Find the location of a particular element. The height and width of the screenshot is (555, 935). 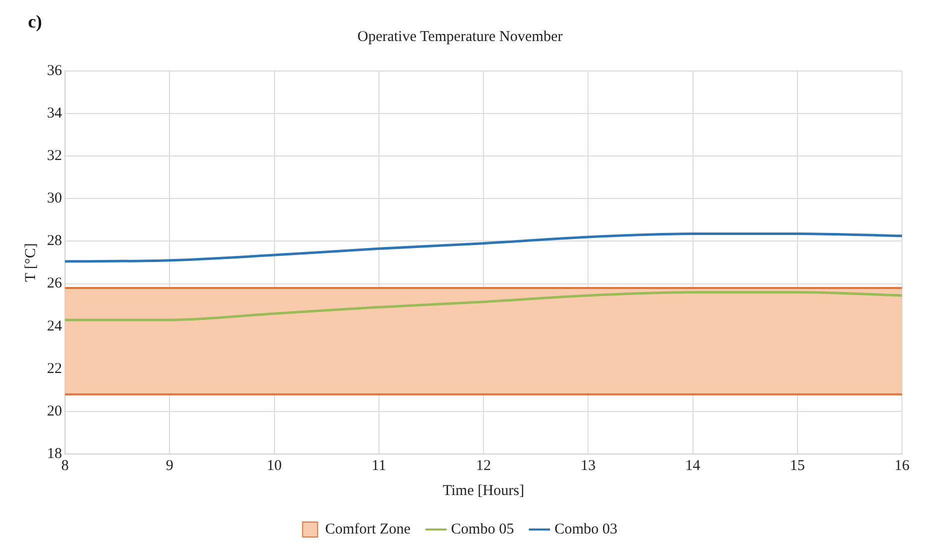

x-tick-label: 13 is located at coordinates (588, 466).